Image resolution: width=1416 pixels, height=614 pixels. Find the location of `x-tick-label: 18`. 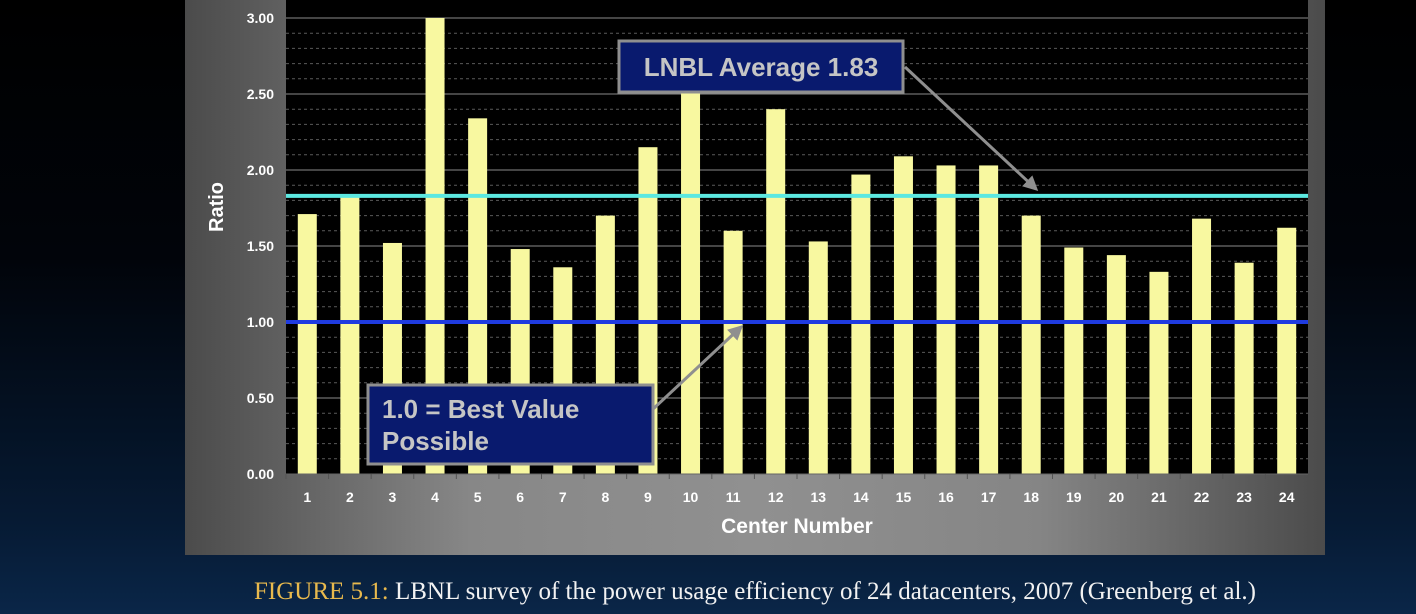

x-tick-label: 18 is located at coordinates (1031, 497).